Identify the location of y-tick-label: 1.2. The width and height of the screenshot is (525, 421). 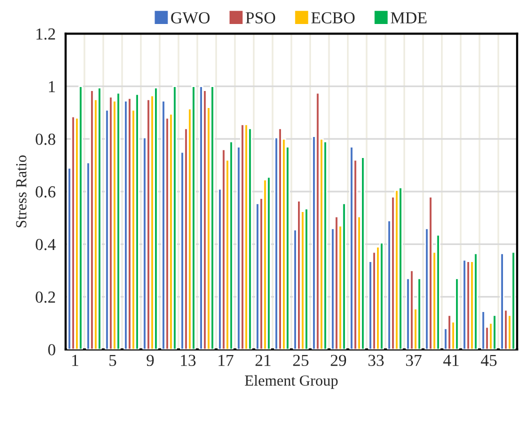
(45, 34).